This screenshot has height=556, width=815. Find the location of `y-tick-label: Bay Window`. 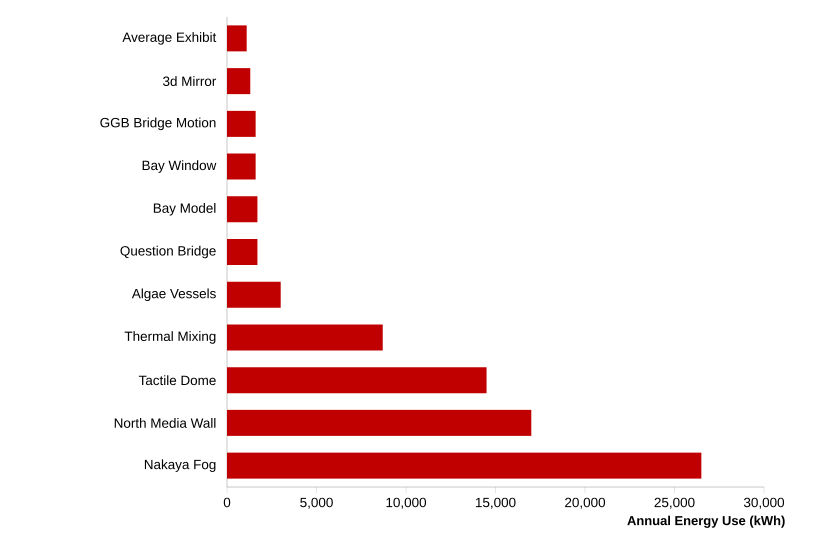

y-tick-label: Bay Window is located at coordinates (179, 166).